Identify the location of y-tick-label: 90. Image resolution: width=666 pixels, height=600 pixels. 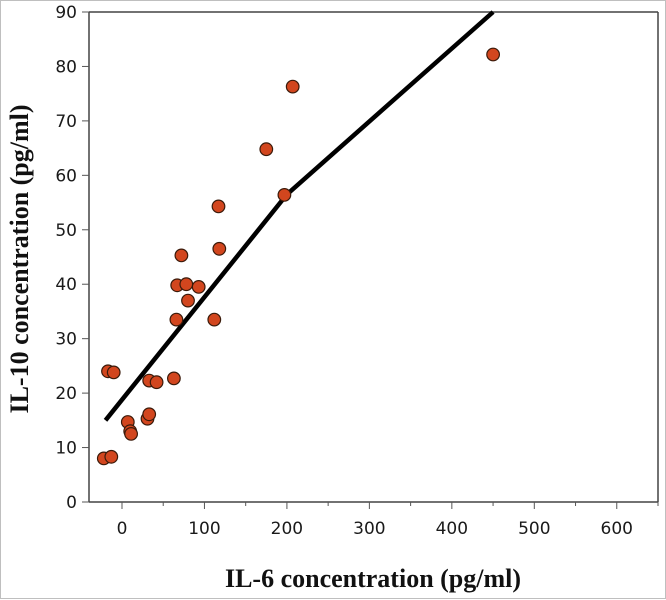
(66, 13).